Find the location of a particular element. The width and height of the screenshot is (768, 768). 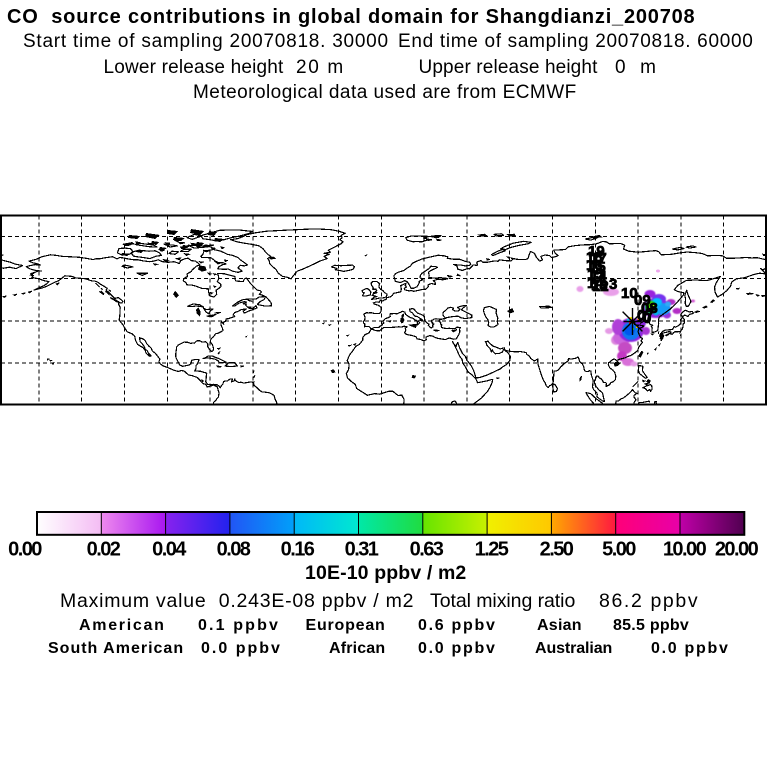

svg-text: 0.16 is located at coordinates (298, 550).